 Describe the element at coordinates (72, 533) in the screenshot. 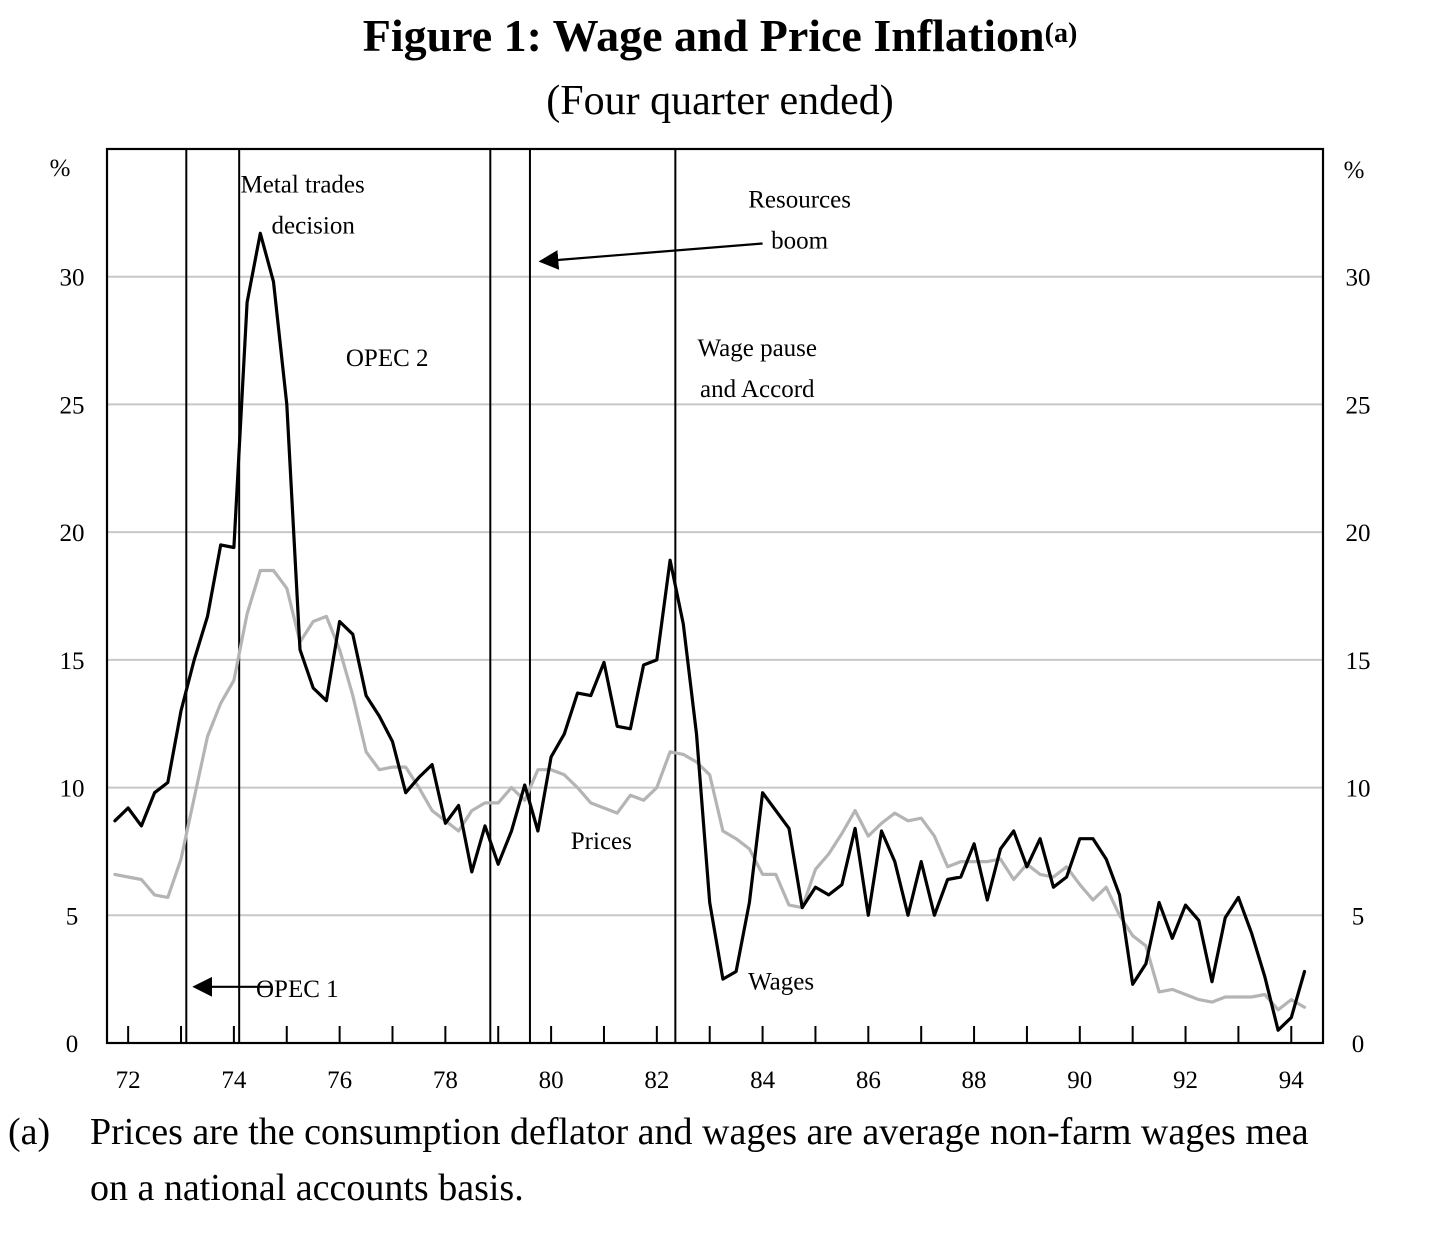

I see `y-tick-label-left: 20` at that location.